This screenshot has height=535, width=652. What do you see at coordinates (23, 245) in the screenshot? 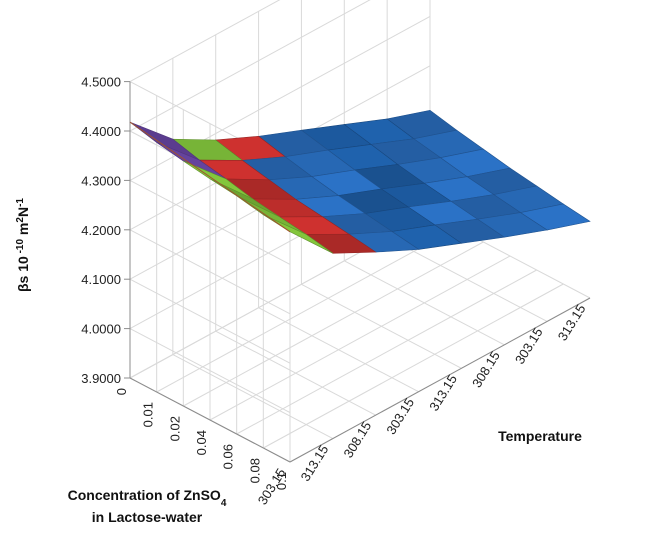
I see `z-axis-title: βs 10 -10 m2N-1` at bounding box center [23, 245].